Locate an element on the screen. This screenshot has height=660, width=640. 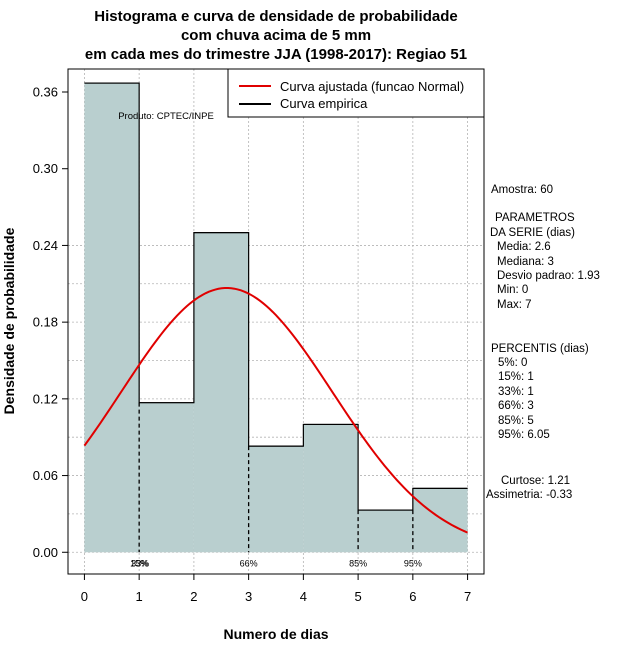
percentil-66: 66%: 3 is located at coordinates (516, 406).